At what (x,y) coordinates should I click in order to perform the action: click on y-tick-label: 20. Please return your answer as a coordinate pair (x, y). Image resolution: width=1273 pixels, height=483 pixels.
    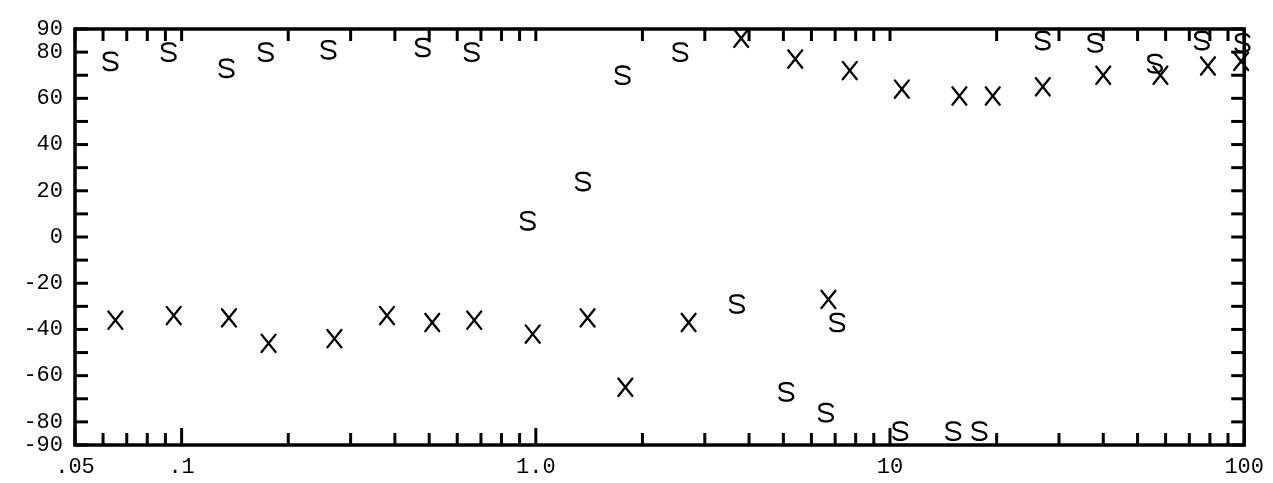
    Looking at the image, I should click on (49, 191).